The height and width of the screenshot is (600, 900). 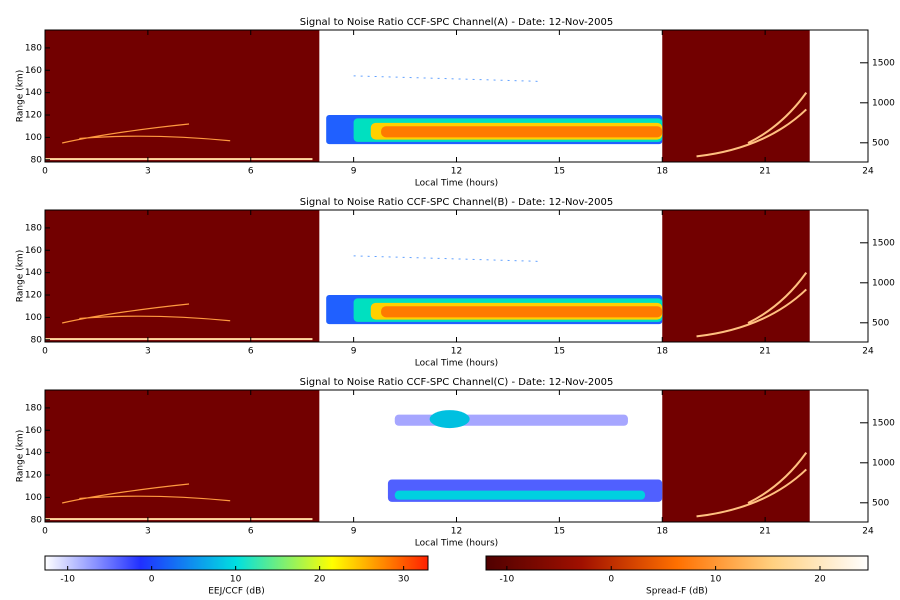 I want to click on echo-blob, so click(x=449, y=419).